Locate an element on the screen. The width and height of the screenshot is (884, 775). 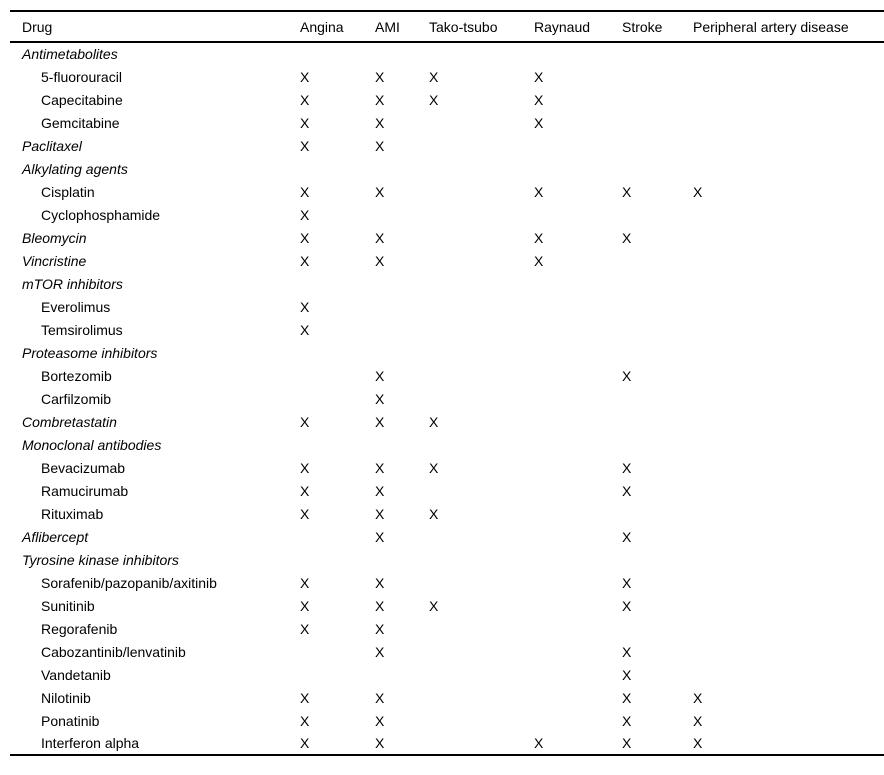
table-row: Carfilzomib X is located at coordinates (447, 398).